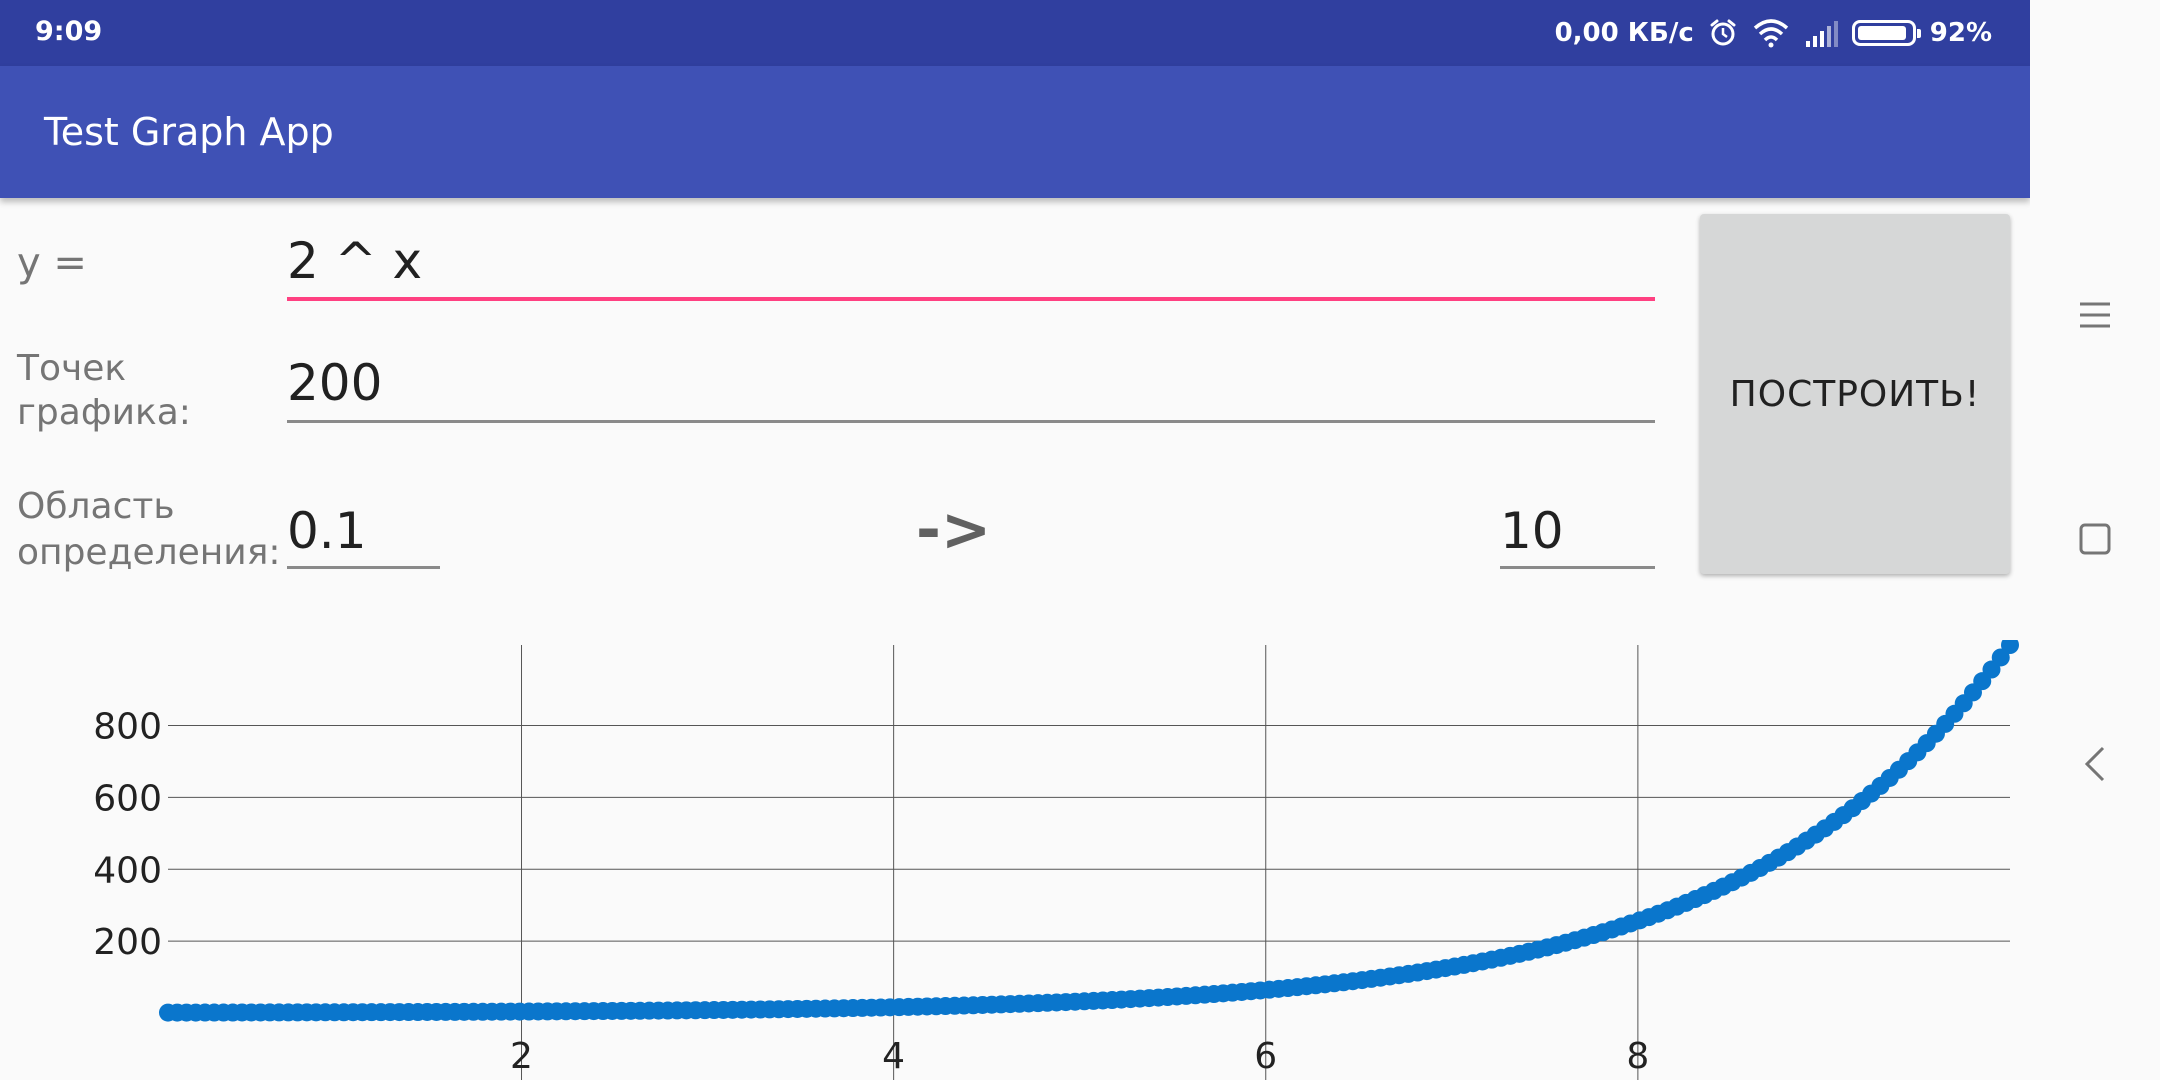 This screenshot has width=2160, height=1080. I want to click on signal-icon, so click(1821, 33).